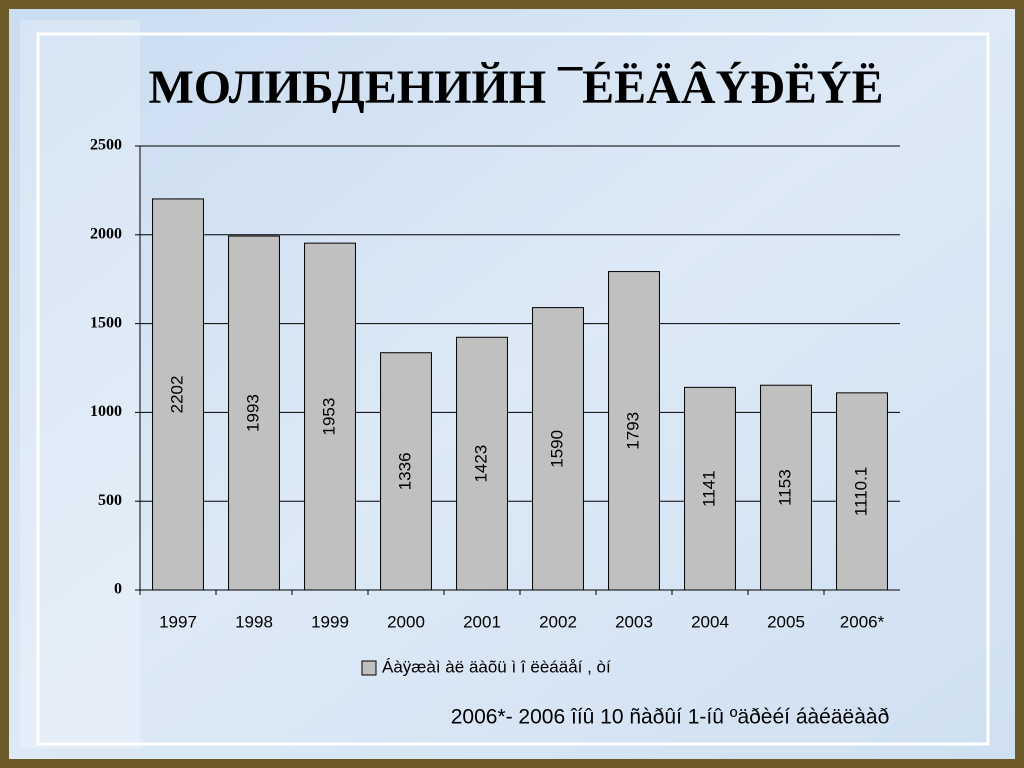 Image resolution: width=1024 pixels, height=768 pixels. Describe the element at coordinates (862, 621) in the screenshot. I see `x-tick-label: 2006*` at that location.